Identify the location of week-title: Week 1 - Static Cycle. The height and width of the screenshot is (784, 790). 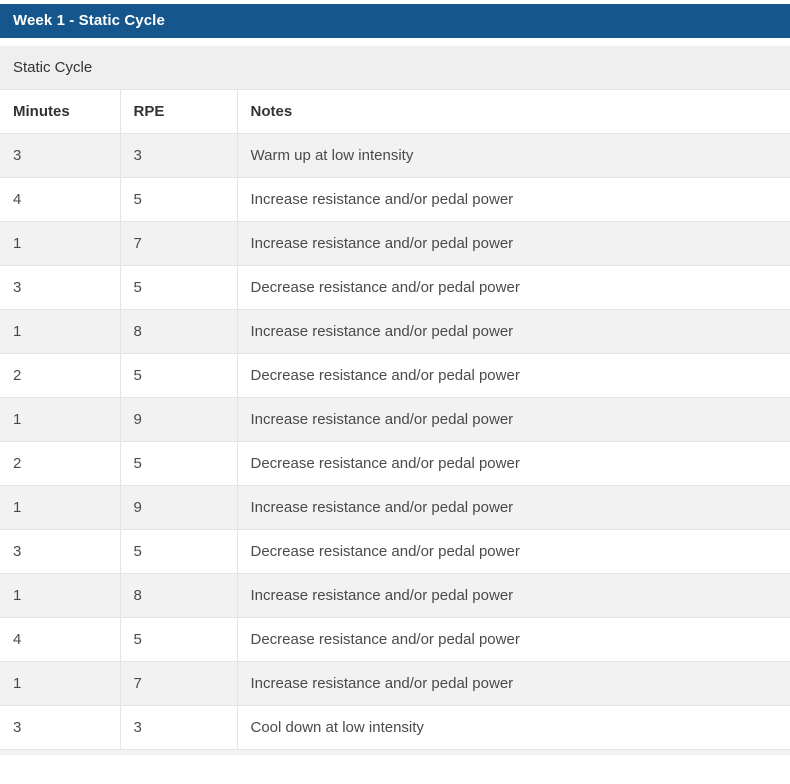
(89, 20).